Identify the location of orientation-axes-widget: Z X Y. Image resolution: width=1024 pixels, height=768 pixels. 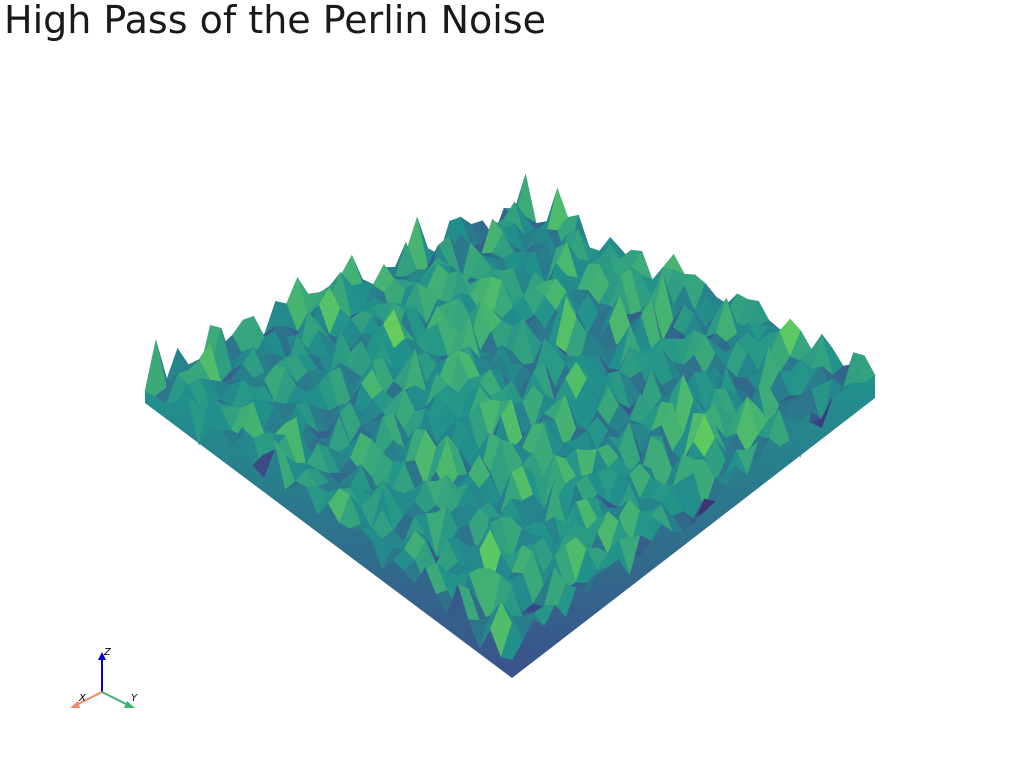
(104, 677).